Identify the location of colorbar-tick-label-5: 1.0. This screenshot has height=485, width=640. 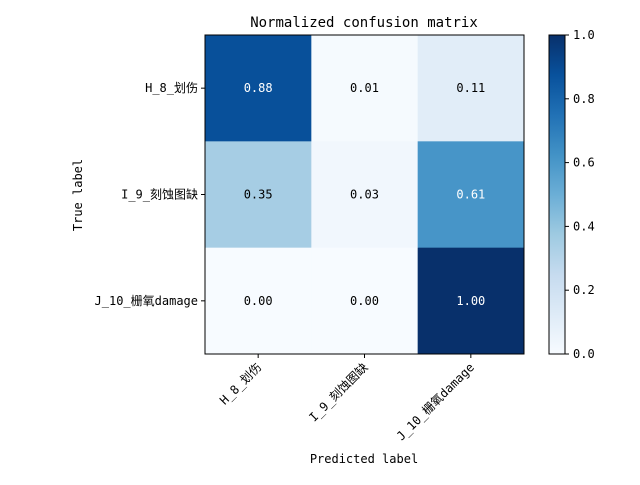
(584, 35).